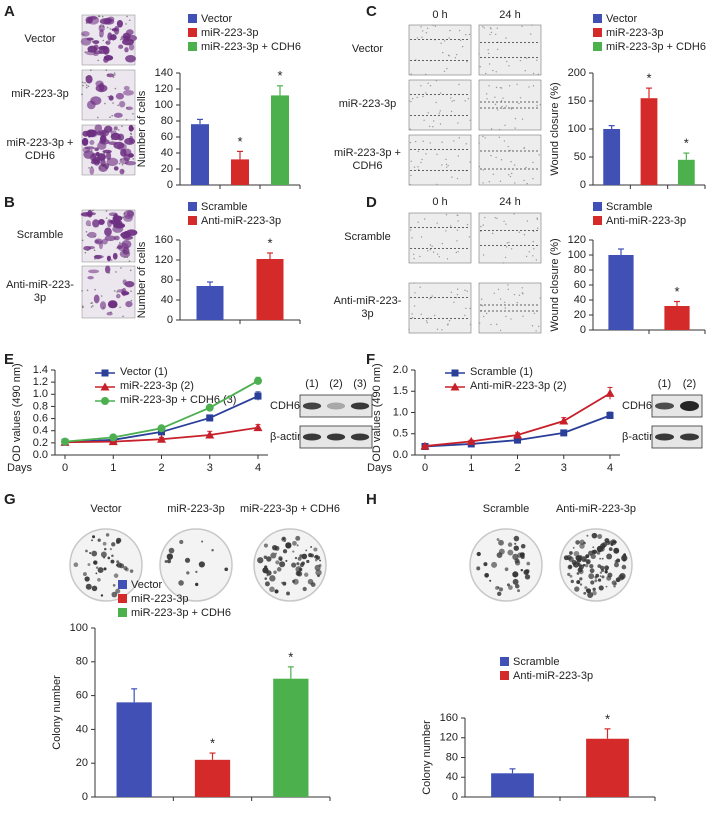  What do you see at coordinates (677, 437) in the screenshot?
I see `blot-strip` at bounding box center [677, 437].